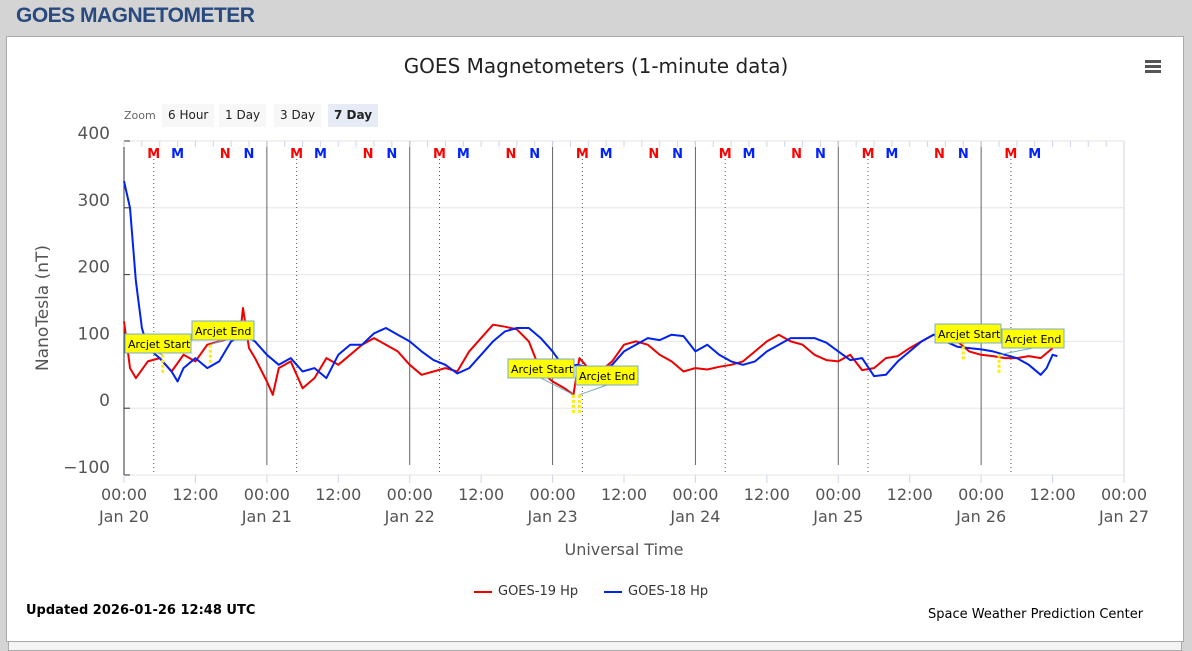  I want to click on y-tick-label: 100, so click(94, 334).